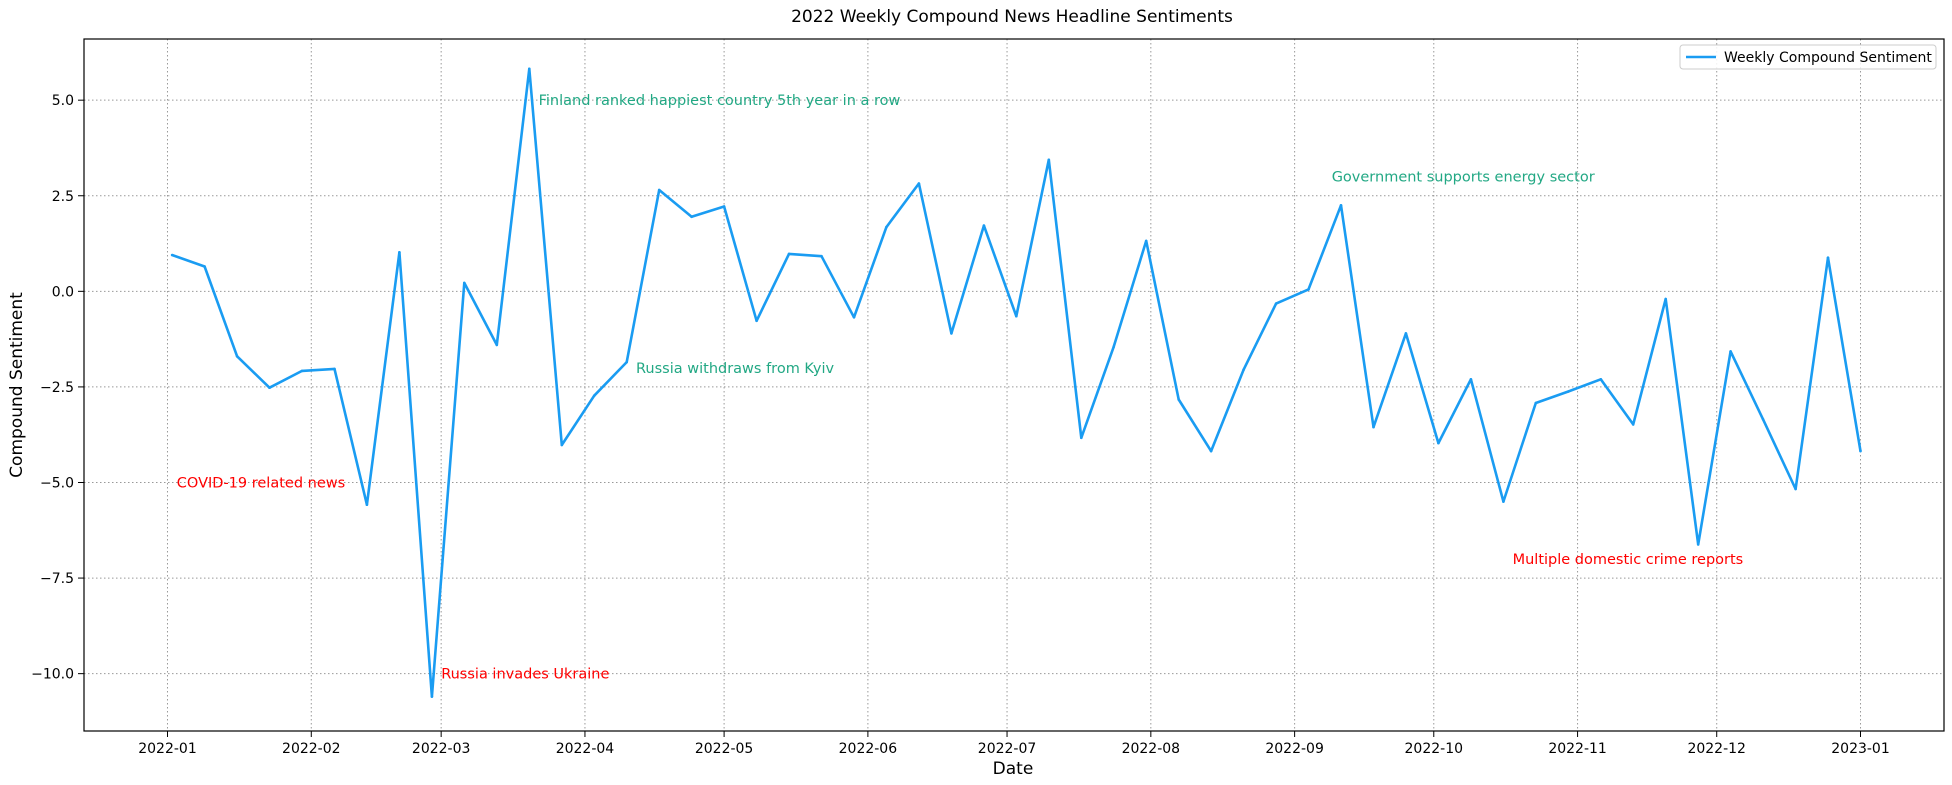 The height and width of the screenshot is (785, 1952). Describe the element at coordinates (1294, 749) in the screenshot. I see `x-tick-label: 2022-09` at that location.